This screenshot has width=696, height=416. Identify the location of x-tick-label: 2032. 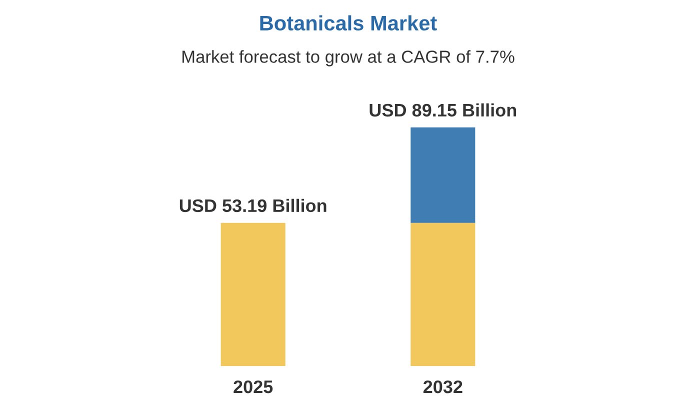
(442, 387).